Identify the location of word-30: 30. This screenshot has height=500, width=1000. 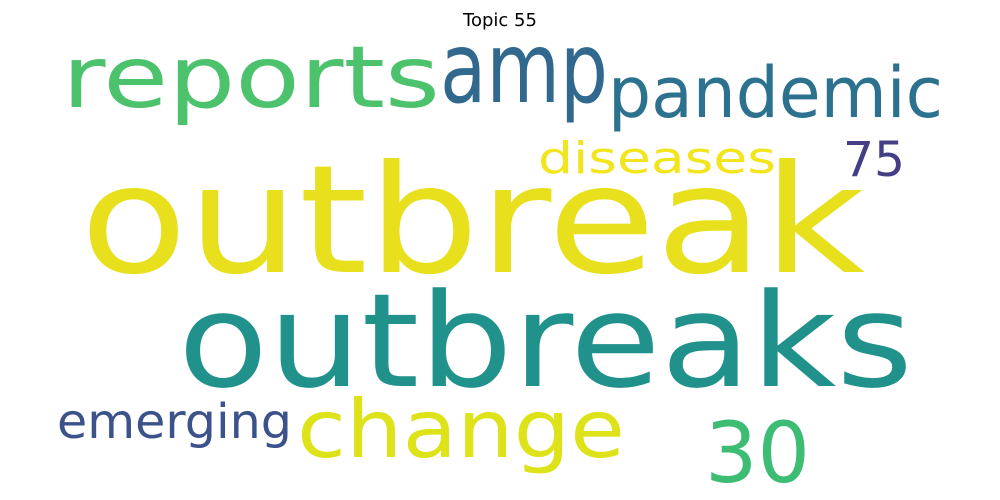
(757, 452).